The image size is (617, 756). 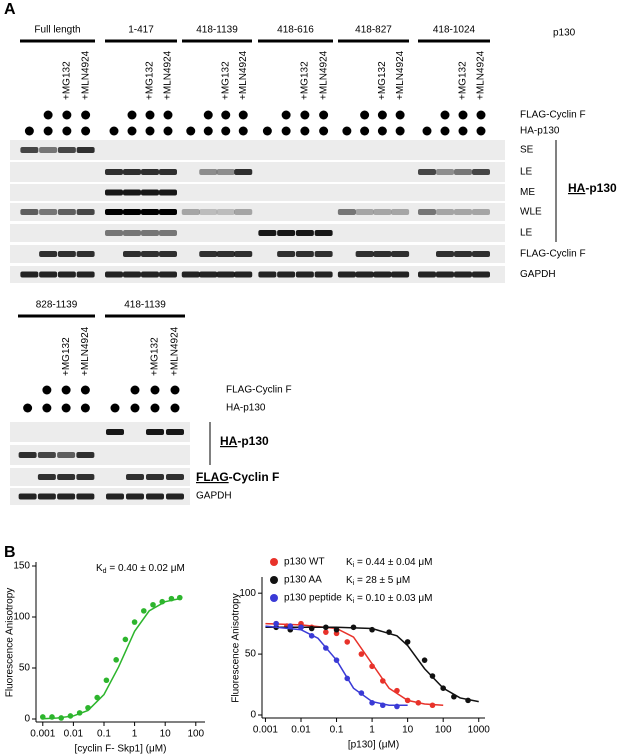 I want to click on x-axis-label: [cyclin F- Skp1] (μM), so click(x=121, y=749).